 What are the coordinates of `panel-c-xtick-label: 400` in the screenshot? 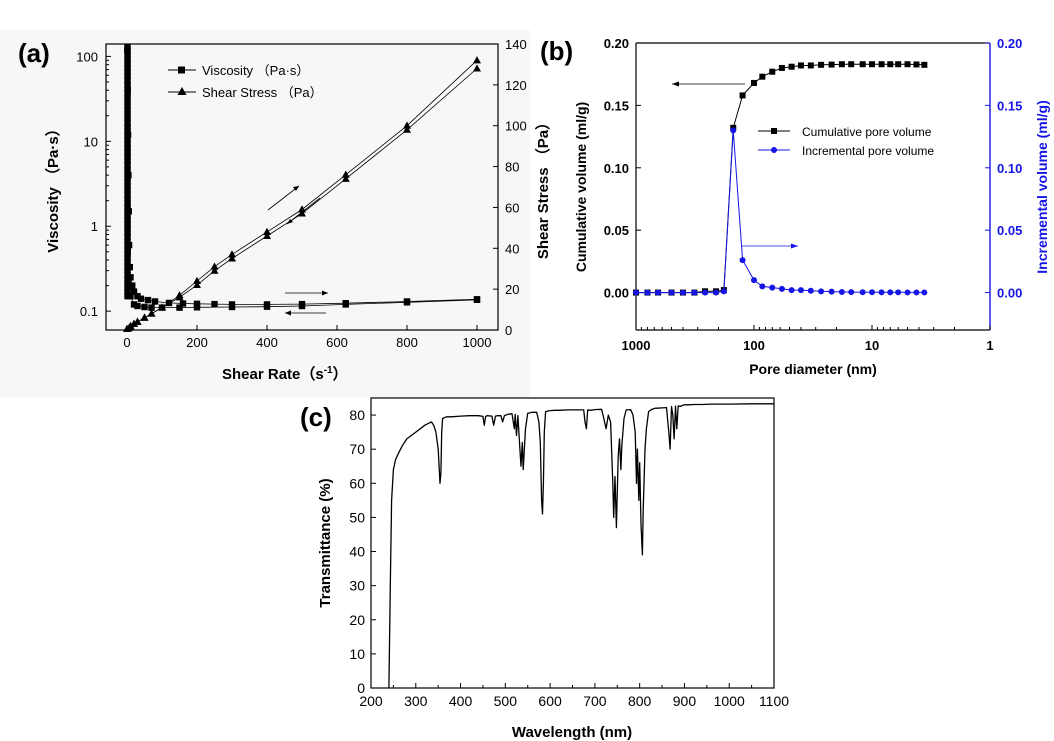 It's located at (461, 701).